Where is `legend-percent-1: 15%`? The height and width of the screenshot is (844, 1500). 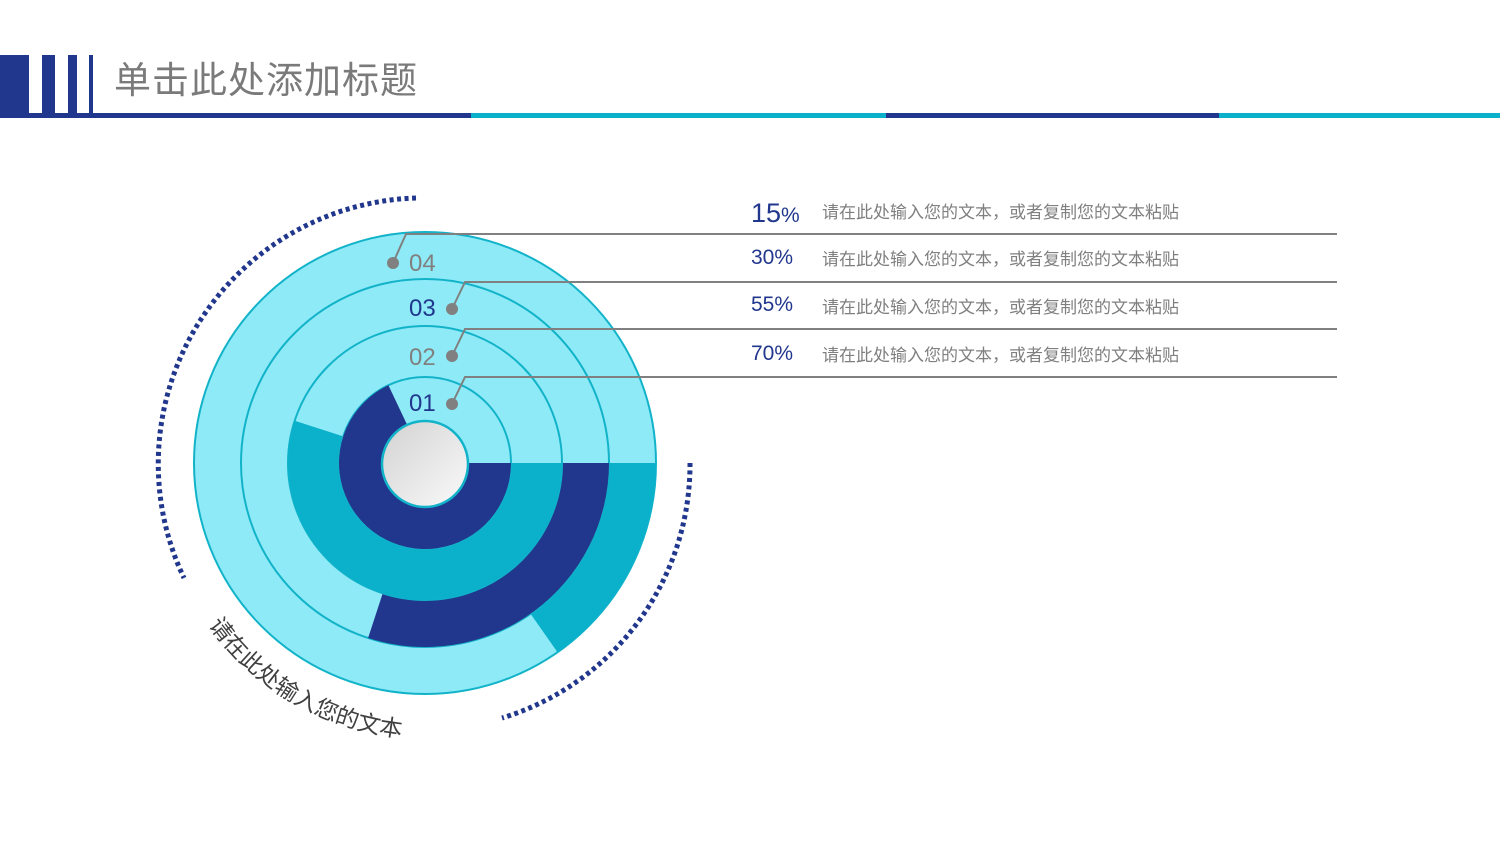 legend-percent-1: 15% is located at coordinates (781, 214).